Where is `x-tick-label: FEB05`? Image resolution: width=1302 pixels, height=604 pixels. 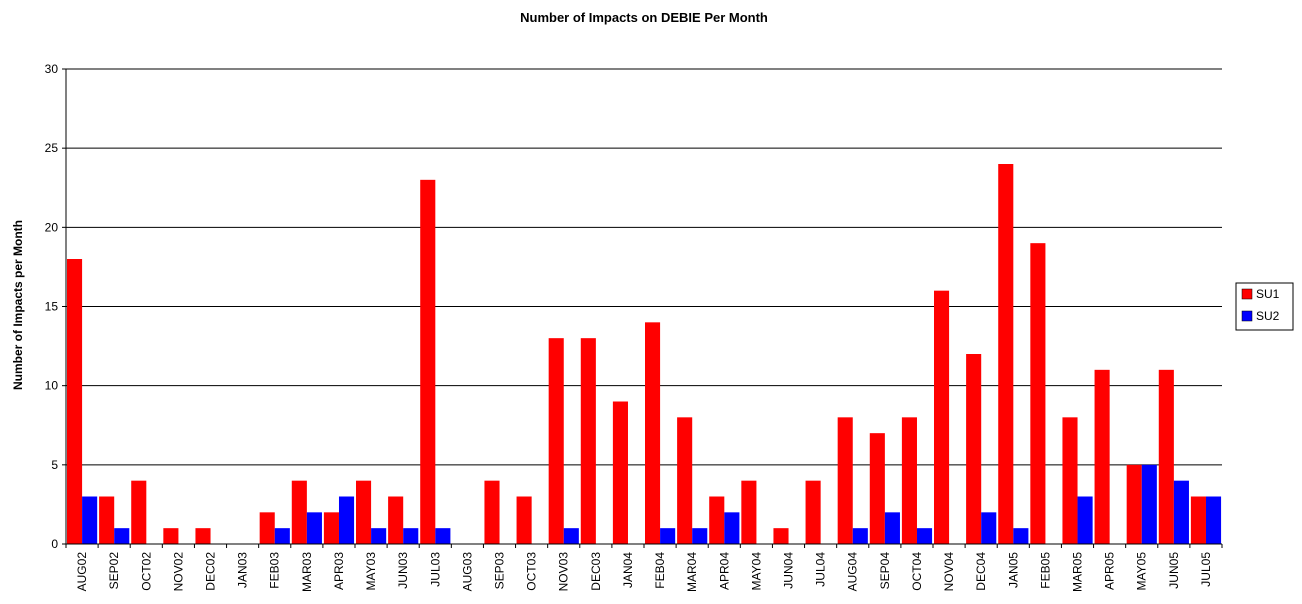
x-tick-label: FEB05 is located at coordinates (1045, 570).